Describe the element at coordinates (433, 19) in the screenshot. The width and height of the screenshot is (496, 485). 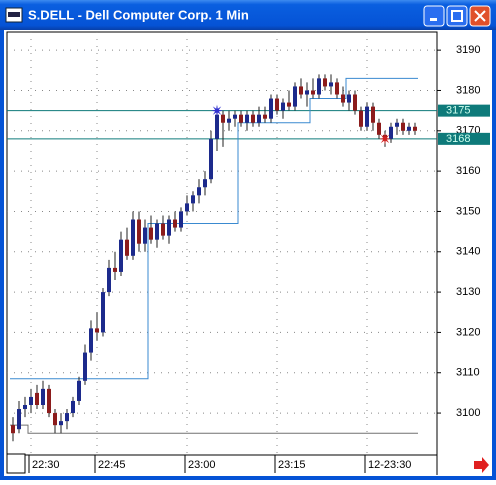
I see `minimize-glyph` at that location.